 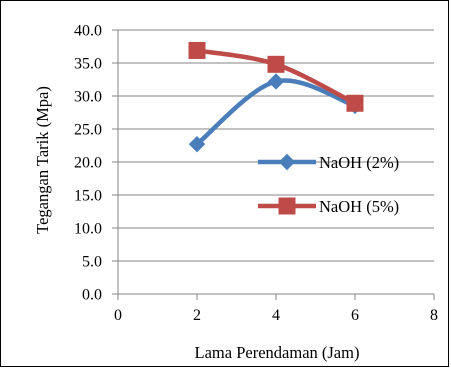 I want to click on y-tick-label-25.0: 25.0, so click(x=88, y=130).